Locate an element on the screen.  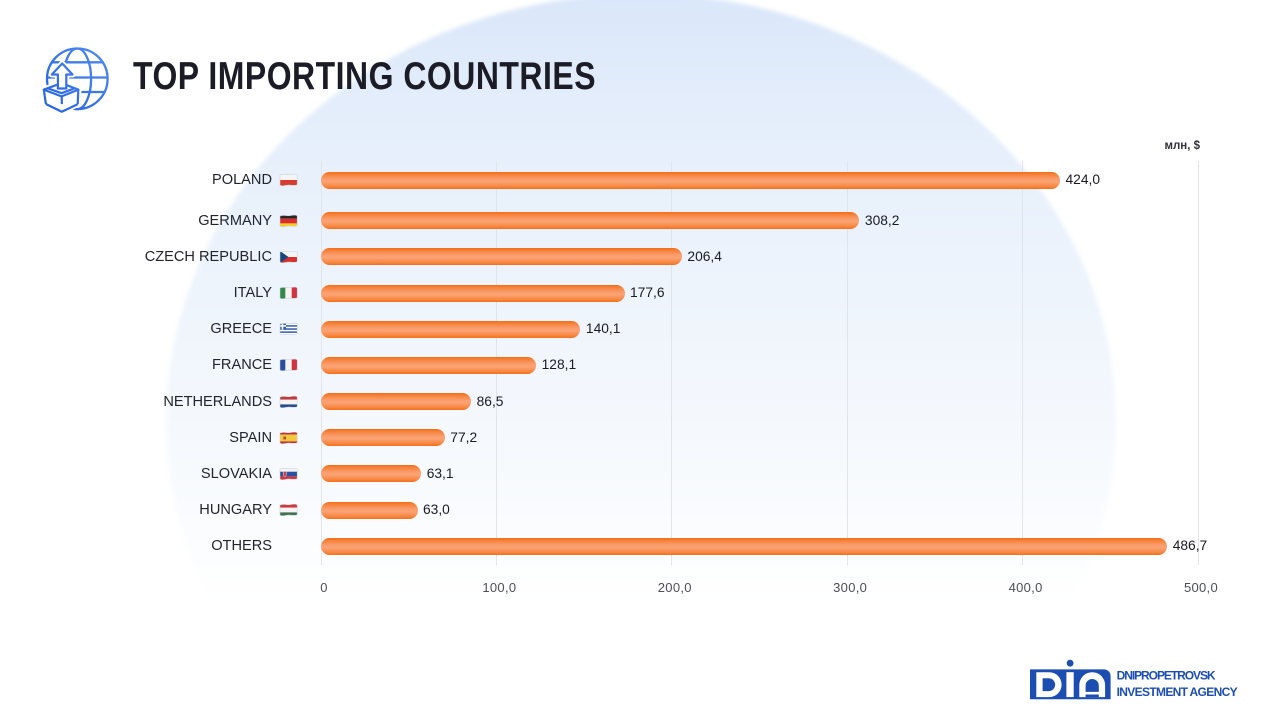
svg-text: DNIPROPETROVSK is located at coordinates (1166, 676).